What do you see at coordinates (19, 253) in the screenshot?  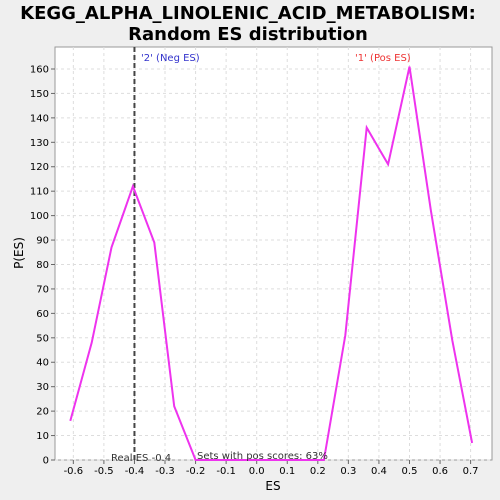 I see `y-axis-label: P(ES)` at bounding box center [19, 253].